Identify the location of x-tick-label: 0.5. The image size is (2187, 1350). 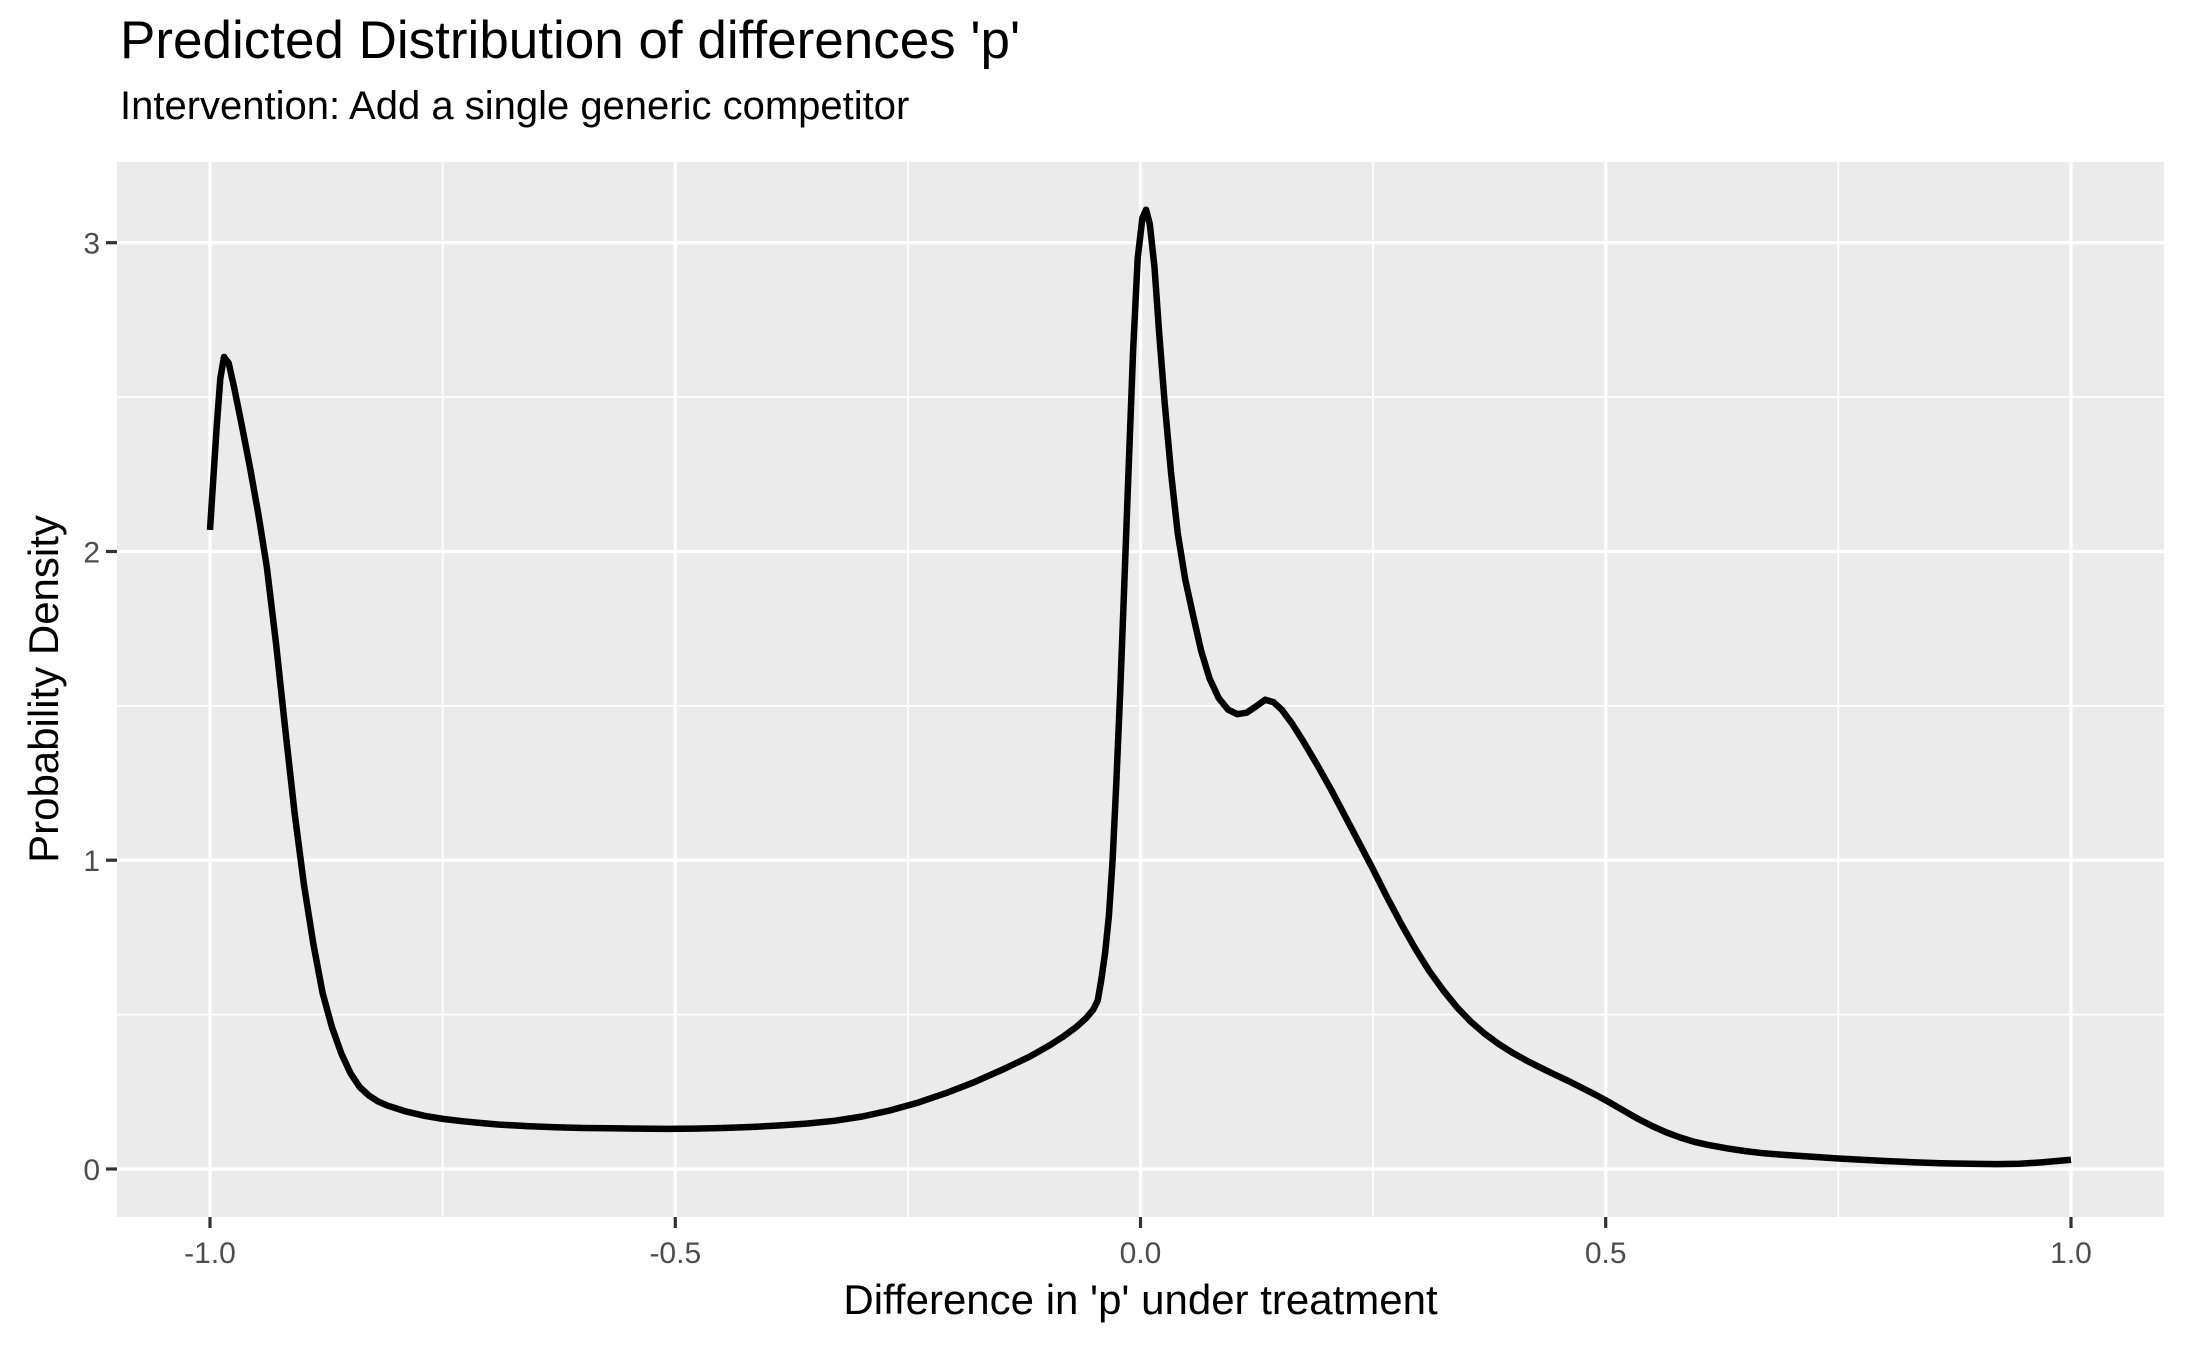
(1606, 1253).